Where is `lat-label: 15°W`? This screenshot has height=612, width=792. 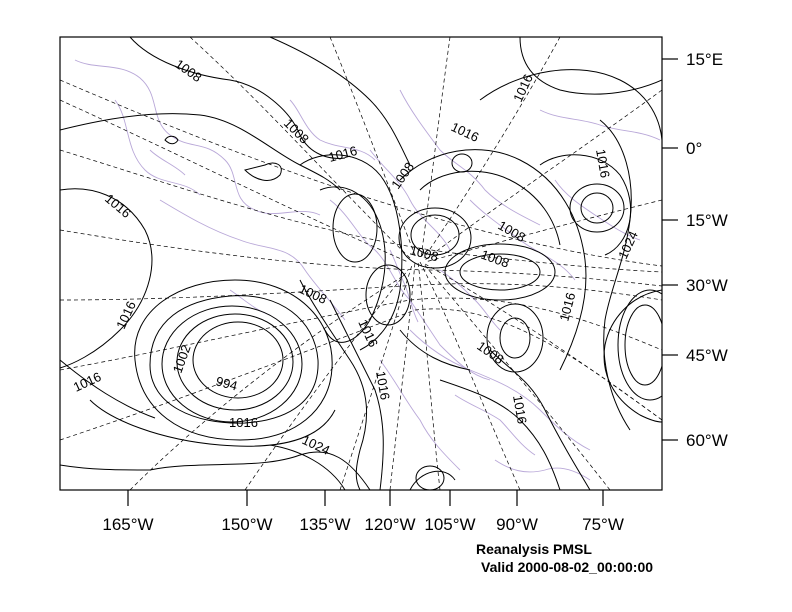 lat-label: 15°W is located at coordinates (707, 220).